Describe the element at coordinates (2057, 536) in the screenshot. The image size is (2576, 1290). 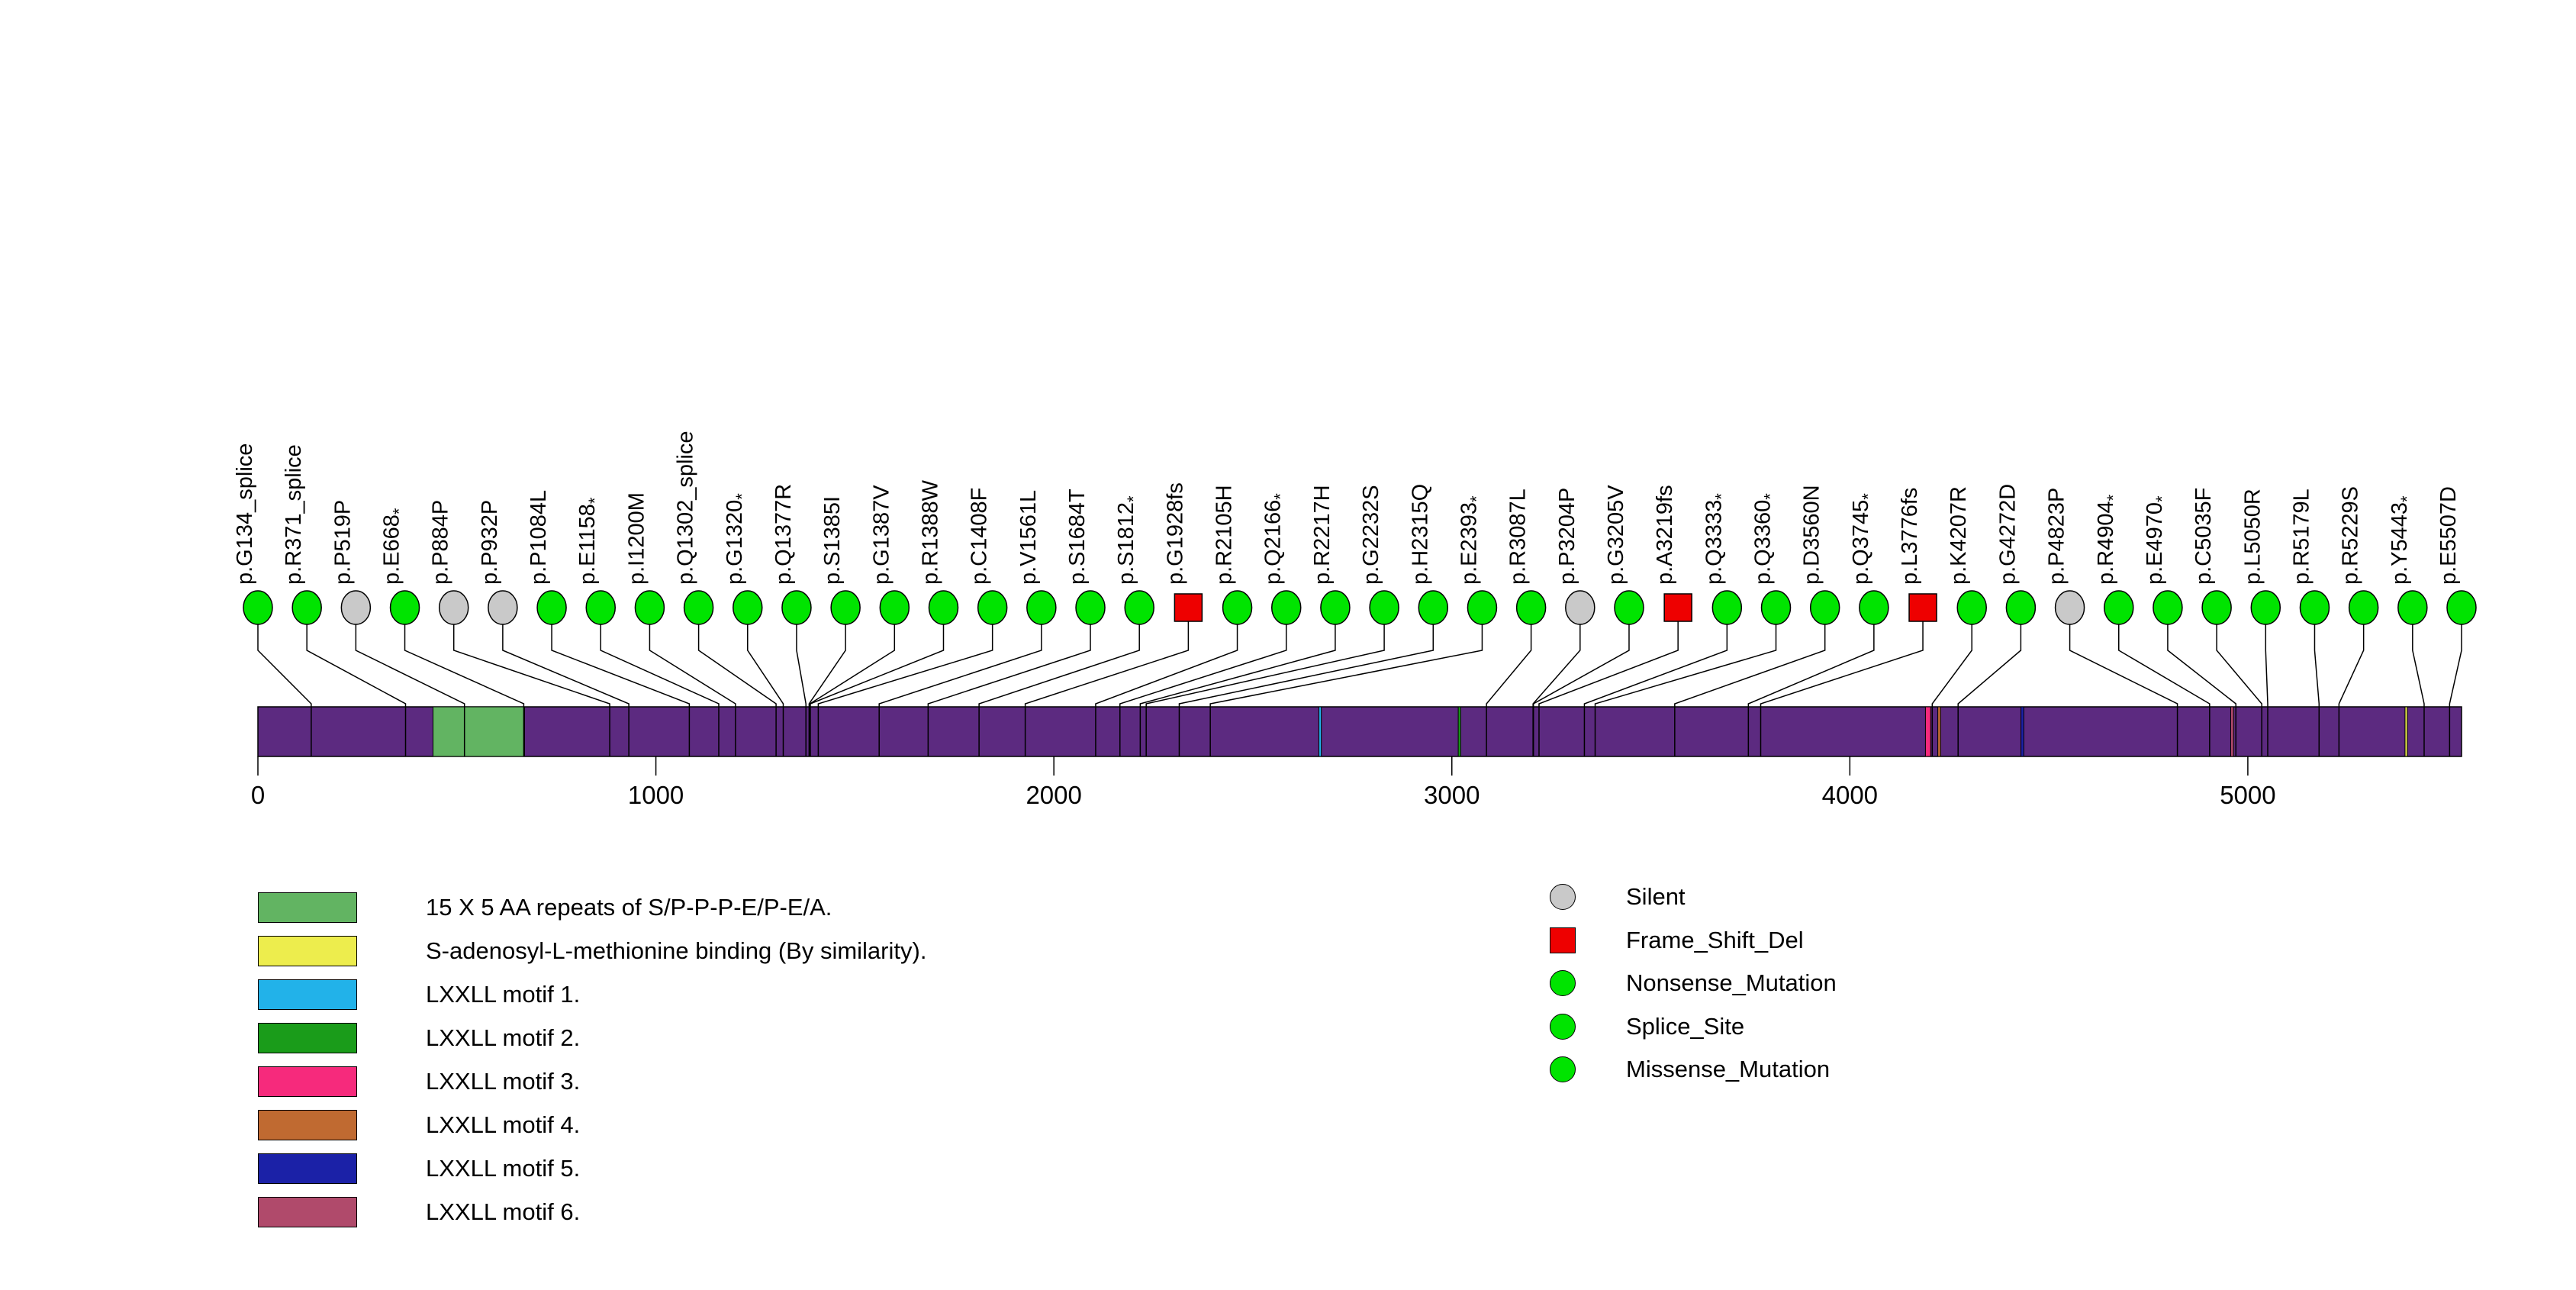
I see `mutation-label: p.P4823P` at that location.